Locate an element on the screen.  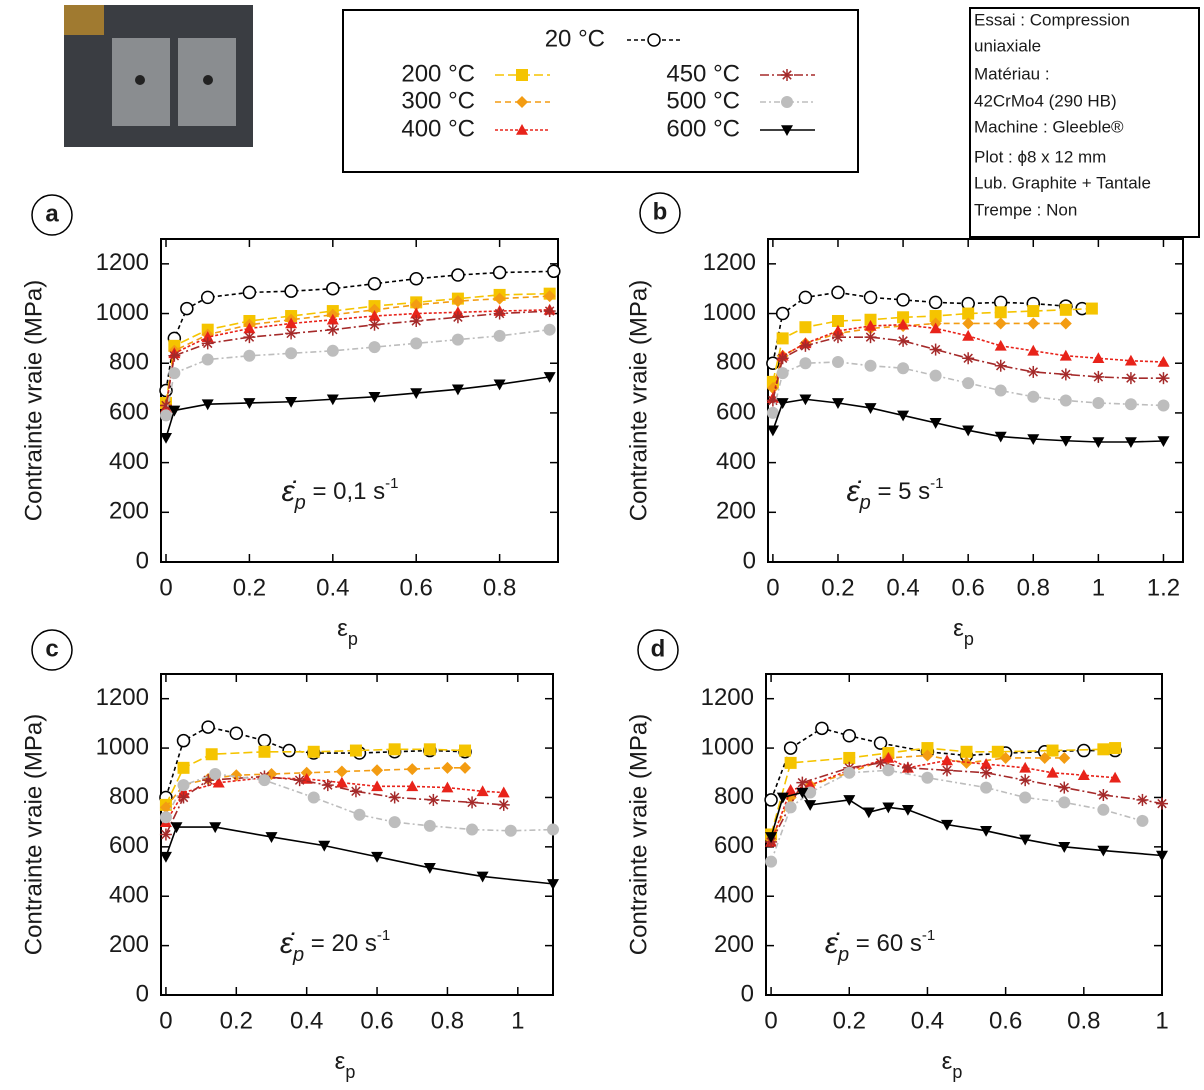
rate-subscript: p is located at coordinates (300, 503).